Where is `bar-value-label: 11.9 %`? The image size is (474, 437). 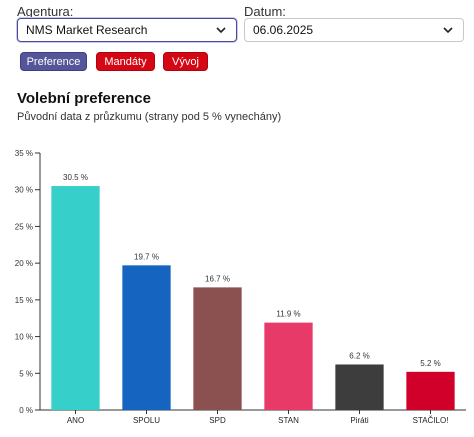
bar-value-label: 11.9 % is located at coordinates (288, 314).